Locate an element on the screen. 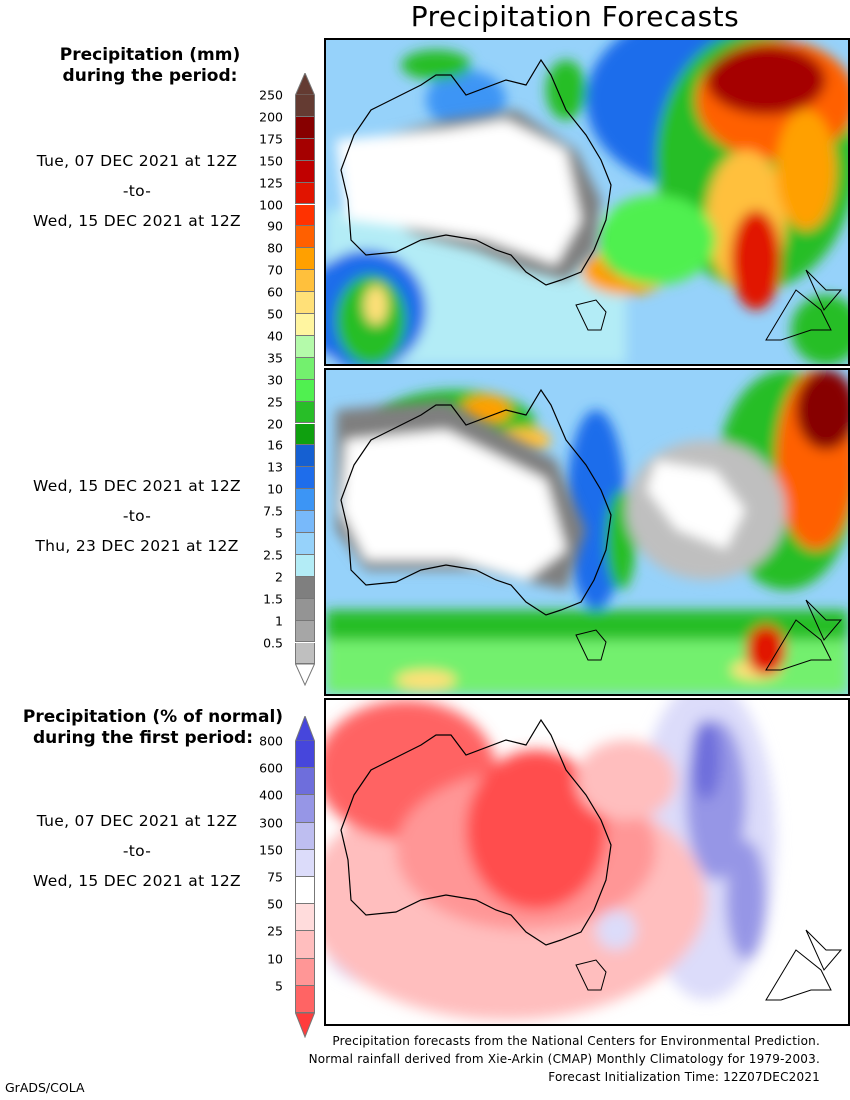 The image size is (850, 1100). amount-tick-label: 2.5 is located at coordinates (273, 555).